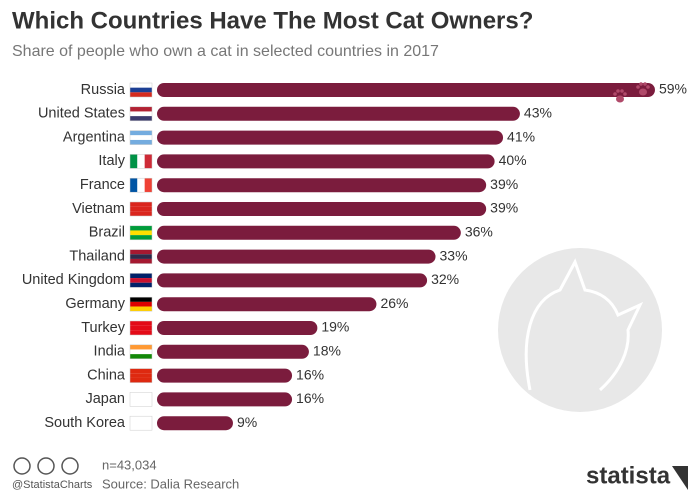 This screenshot has width=700, height=501. Describe the element at coordinates (620, 99) in the screenshot. I see `paw-pad` at that location.